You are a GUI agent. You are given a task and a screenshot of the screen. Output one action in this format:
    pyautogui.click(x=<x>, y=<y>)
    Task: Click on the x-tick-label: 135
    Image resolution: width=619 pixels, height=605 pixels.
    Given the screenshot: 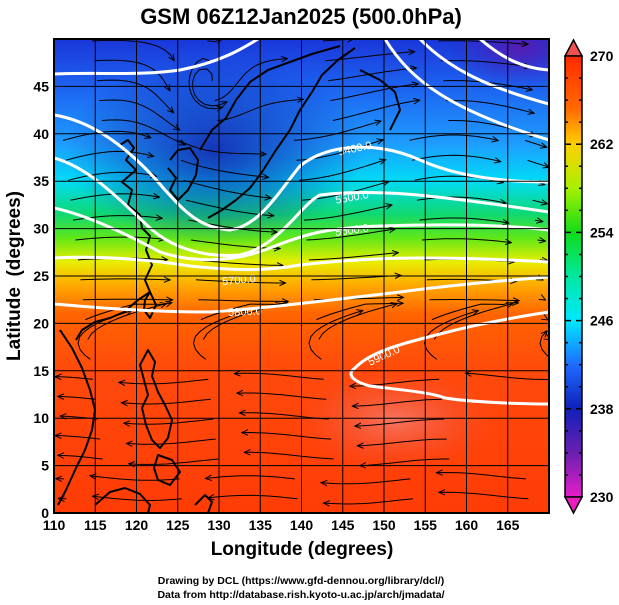 What is the action you would take?
    pyautogui.click(x=261, y=525)
    